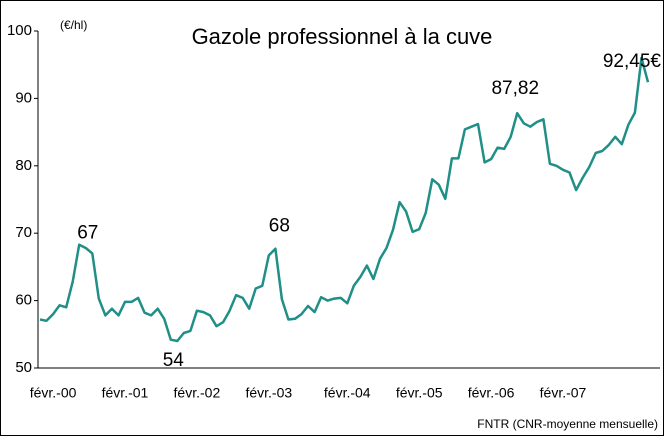 Image resolution: width=664 pixels, height=436 pixels. Describe the element at coordinates (53, 393) in the screenshot. I see `x-tick-label: févr.-00` at that location.